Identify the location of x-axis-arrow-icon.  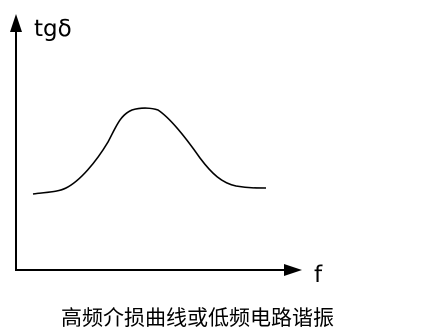
(293, 270).